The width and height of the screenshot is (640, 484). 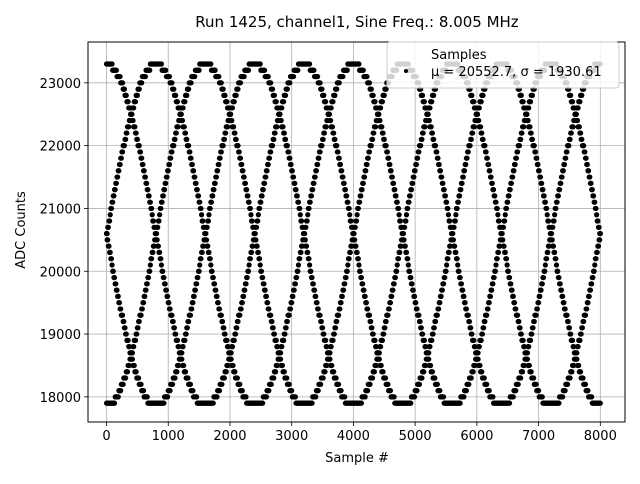 What do you see at coordinates (516, 72) in the screenshot?
I see `legend-entry: μ = 20552.7, σ = 1930.61` at bounding box center [516, 72].